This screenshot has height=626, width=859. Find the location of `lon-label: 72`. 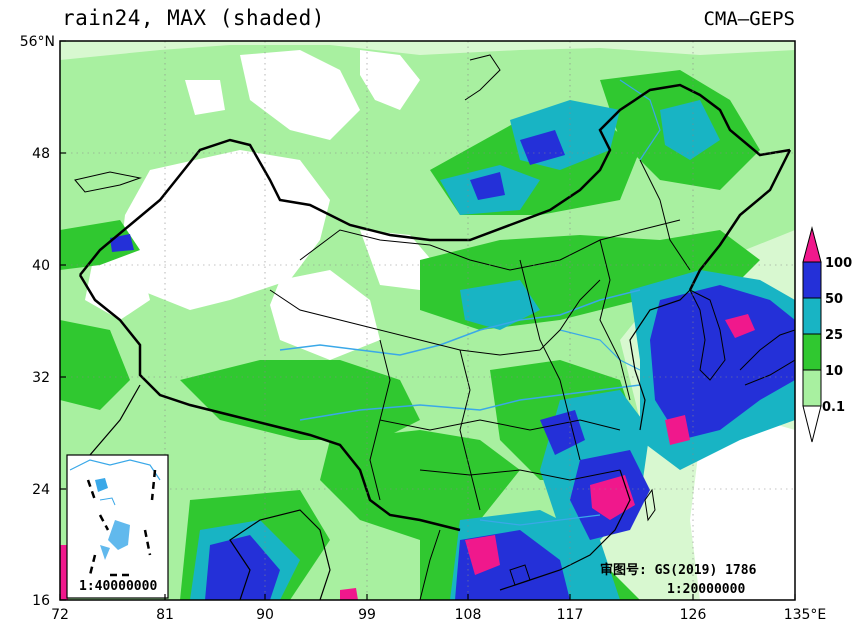

lon-label: 72 is located at coordinates (60, 615).